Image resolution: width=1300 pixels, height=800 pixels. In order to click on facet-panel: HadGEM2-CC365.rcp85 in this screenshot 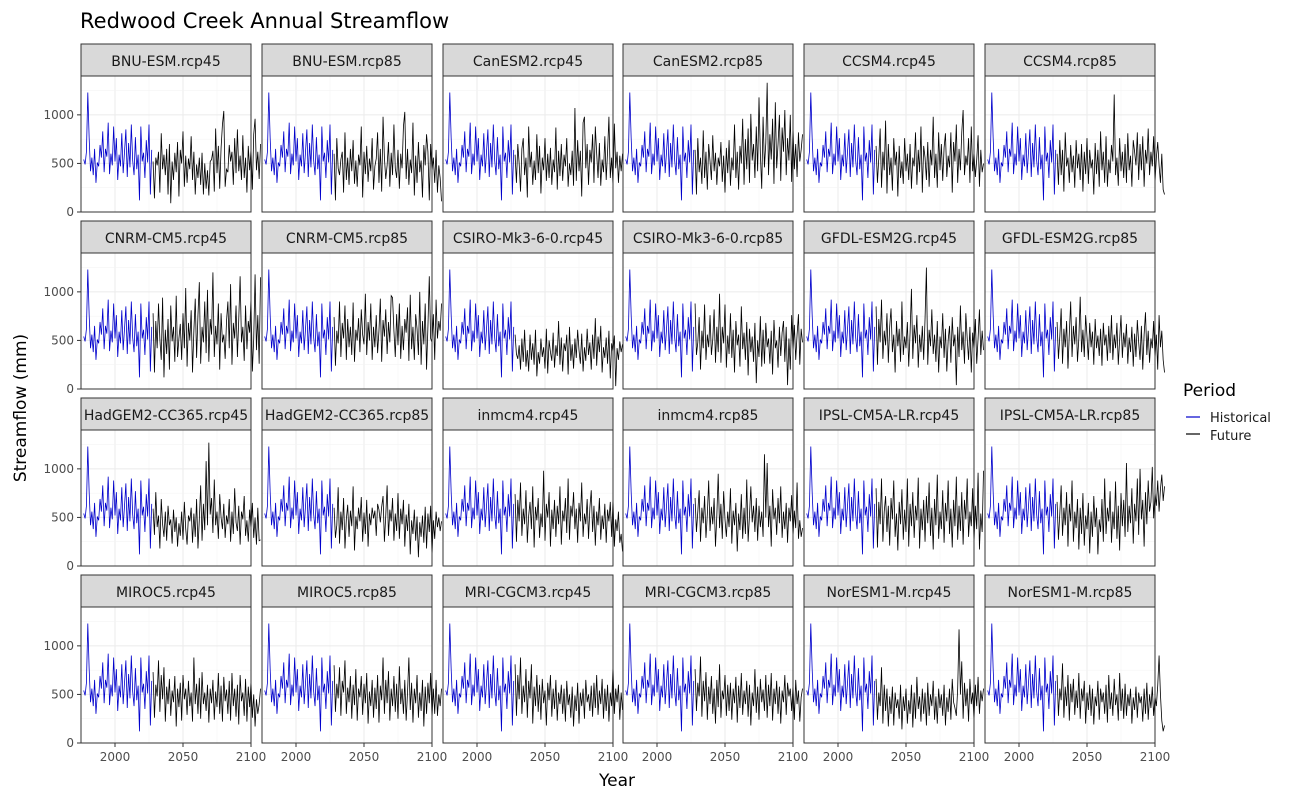, I will do `click(351, 482)`.